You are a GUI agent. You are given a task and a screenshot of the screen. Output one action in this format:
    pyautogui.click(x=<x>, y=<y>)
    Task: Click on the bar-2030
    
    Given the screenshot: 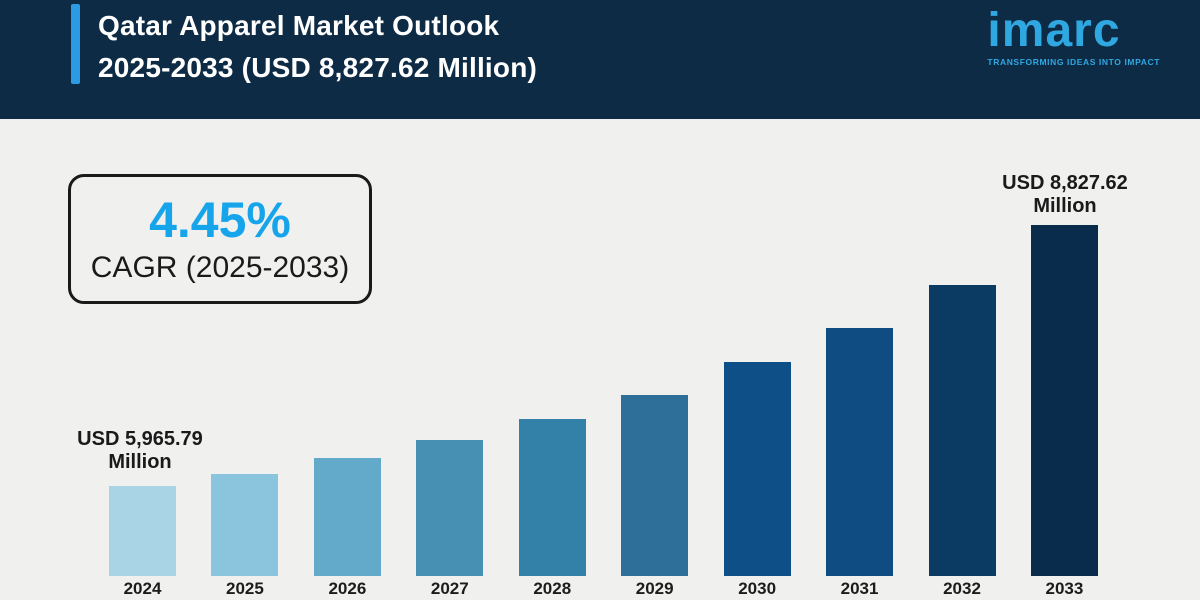 What is the action you would take?
    pyautogui.click(x=757, y=469)
    